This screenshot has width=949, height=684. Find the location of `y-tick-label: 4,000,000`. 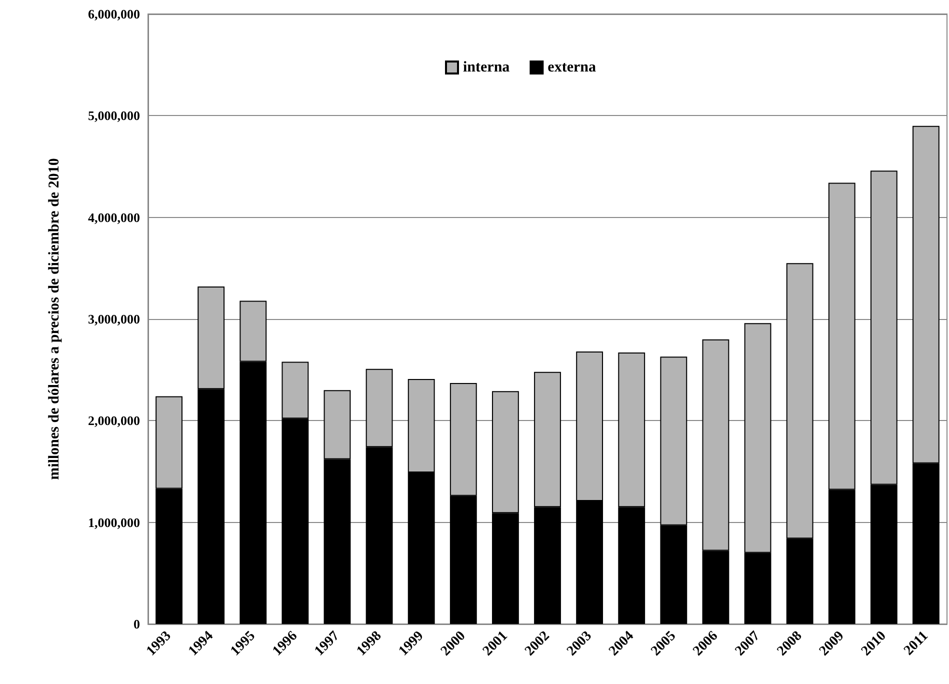

y-tick-label: 4,000,000 is located at coordinates (114, 217).